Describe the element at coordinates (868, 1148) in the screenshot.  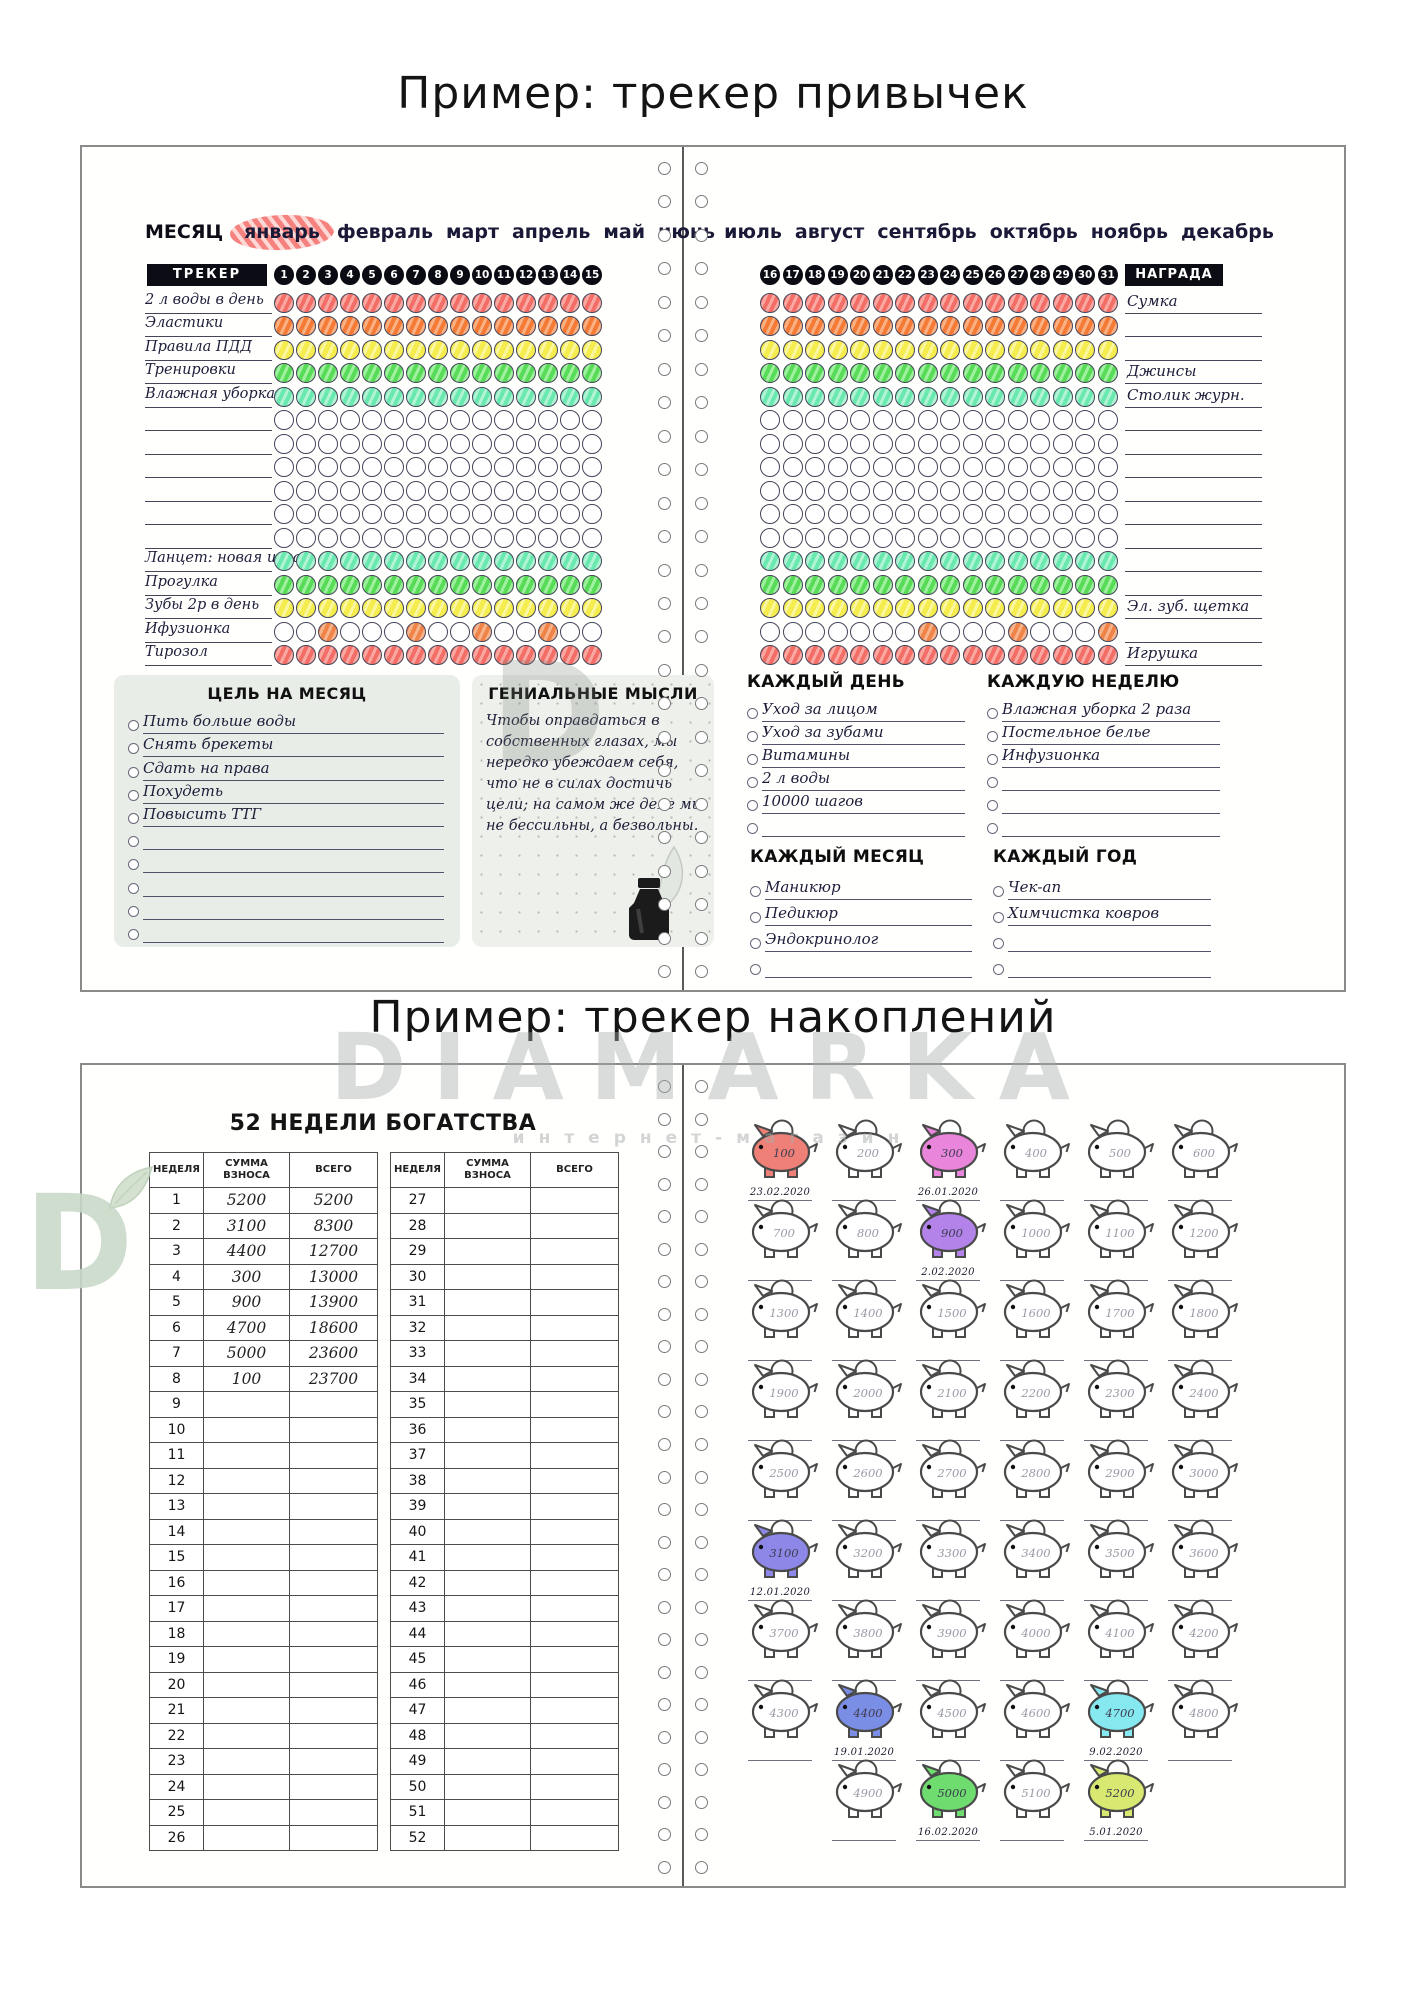
I see `pig-icon: 200` at that location.